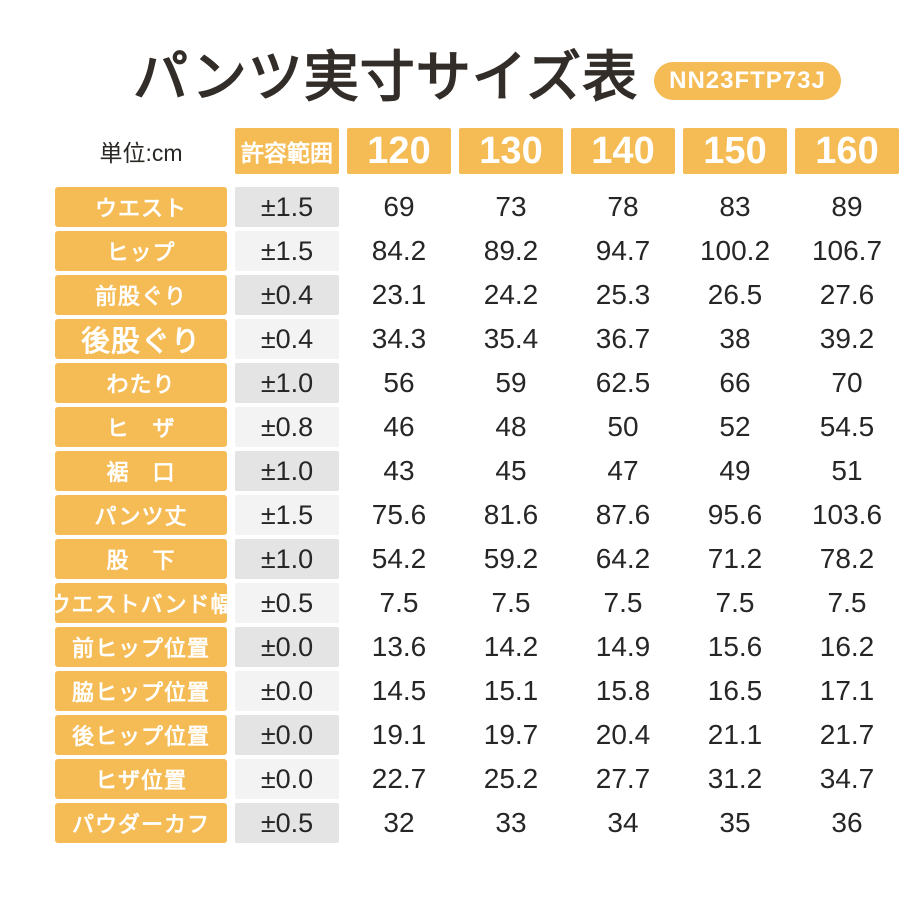 Image resolution: width=900 pixels, height=900 pixels. Describe the element at coordinates (623, 427) in the screenshot. I see `size-value: 50` at that location.